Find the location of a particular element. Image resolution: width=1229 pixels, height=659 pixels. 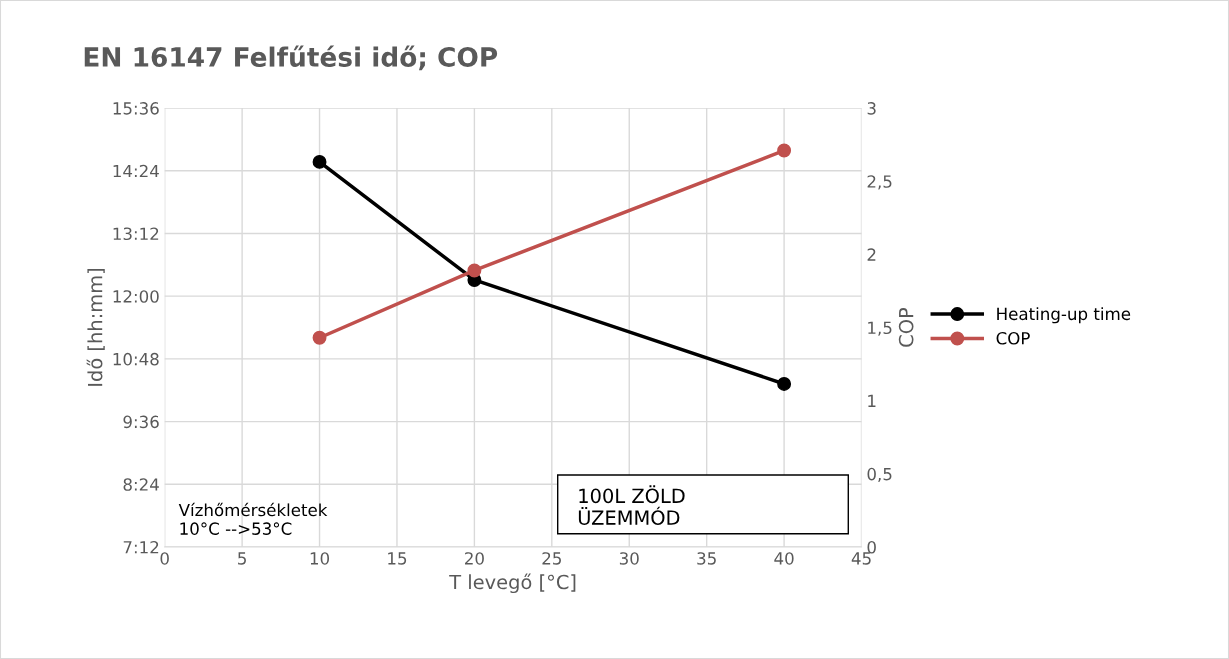

y2-tick-label: 1,5 is located at coordinates (880, 328).